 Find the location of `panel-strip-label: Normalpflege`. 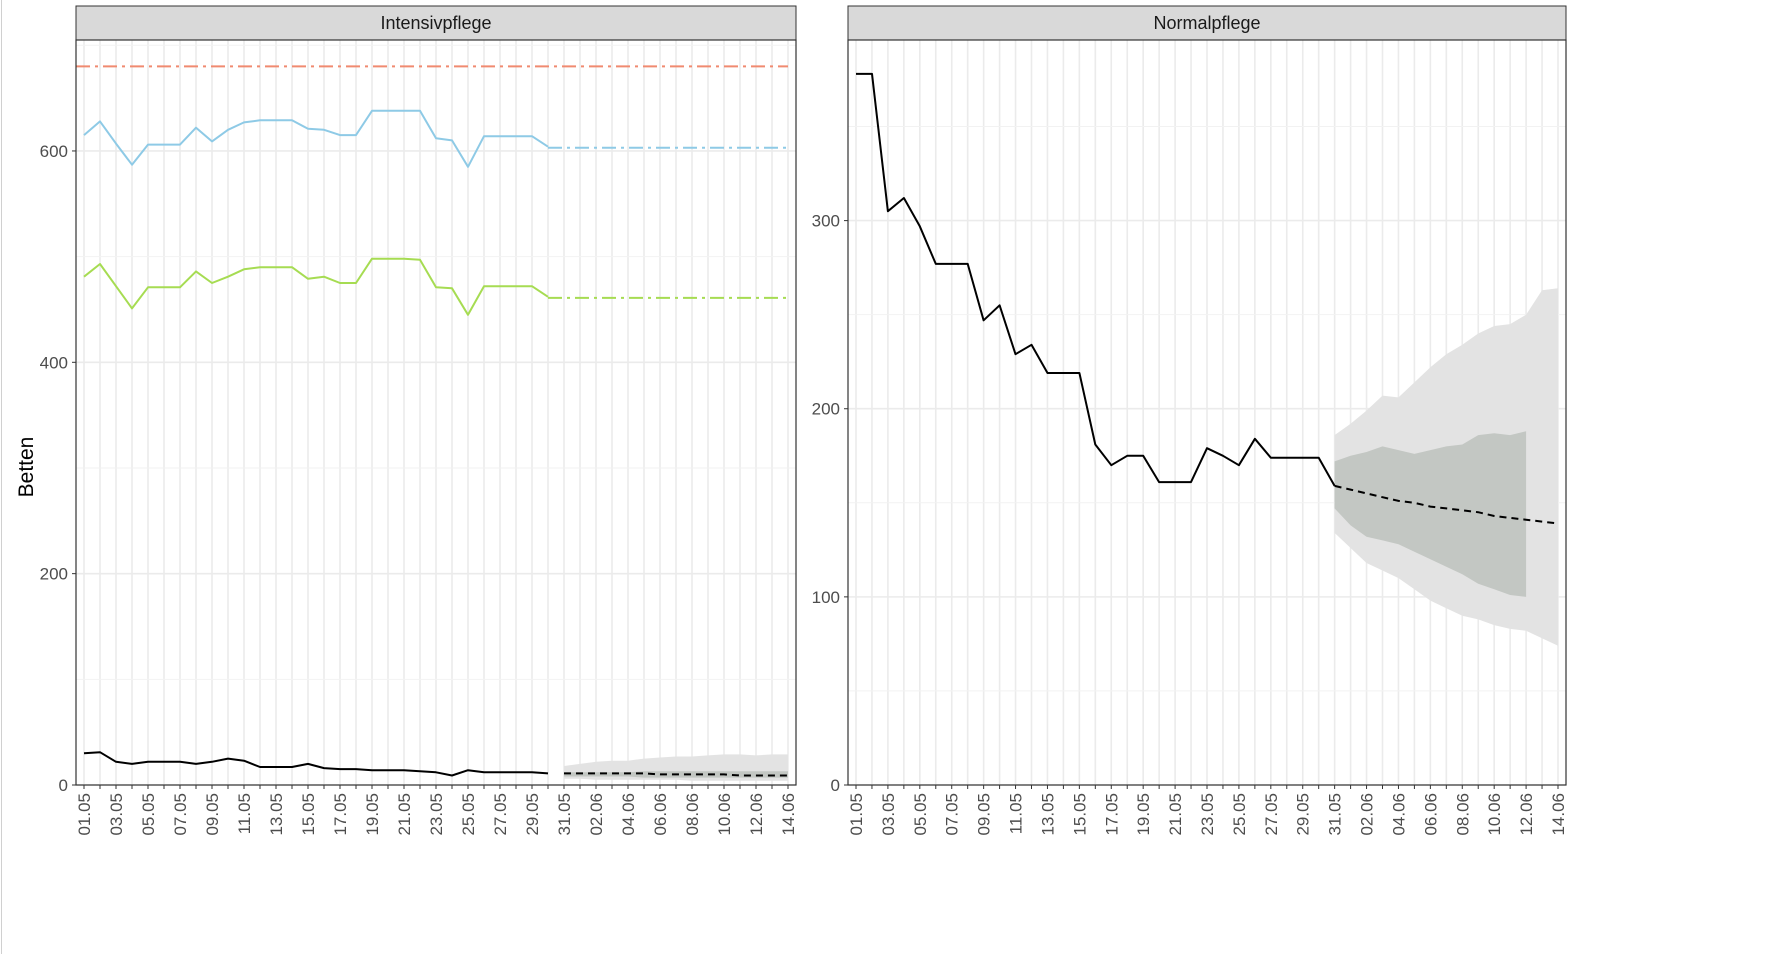

panel-strip-label: Normalpflege is located at coordinates (1206, 23).